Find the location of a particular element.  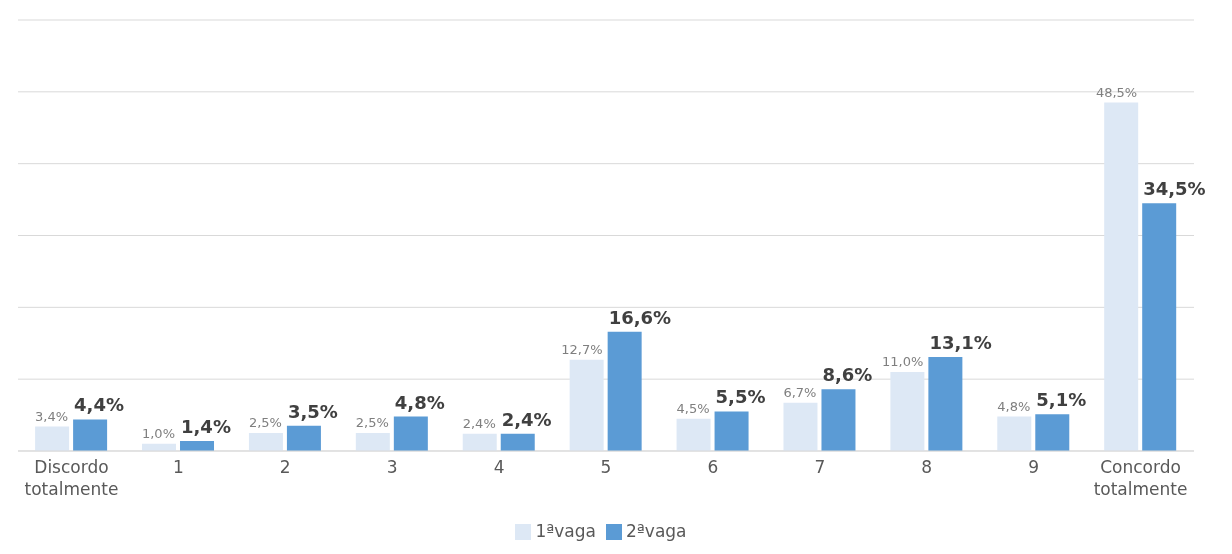

data-label: 5,5% is located at coordinates (740, 397).